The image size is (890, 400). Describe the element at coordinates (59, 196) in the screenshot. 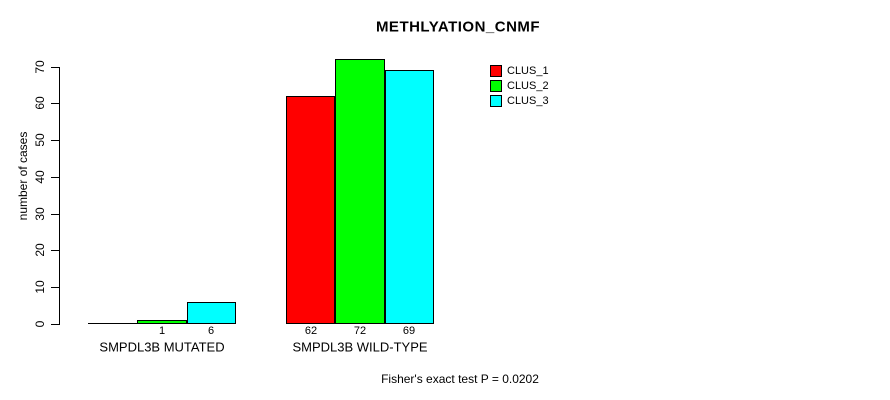

I see `y-axis-line` at that location.